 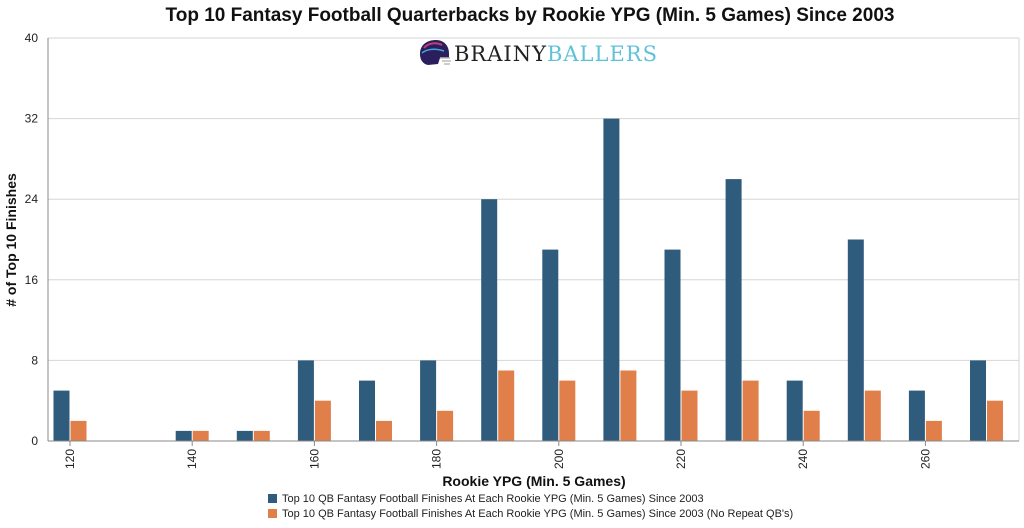 I want to click on x-axis-title: Rookie YPG (Min. 5 Games), so click(x=533, y=481).